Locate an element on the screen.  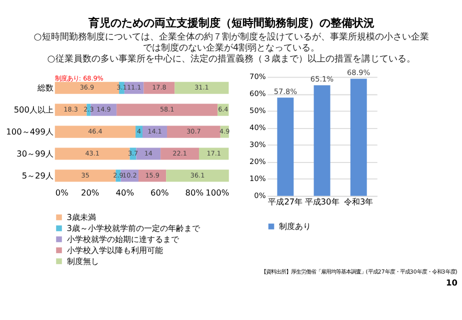
x-tick-label: 60% is located at coordinates (159, 192).